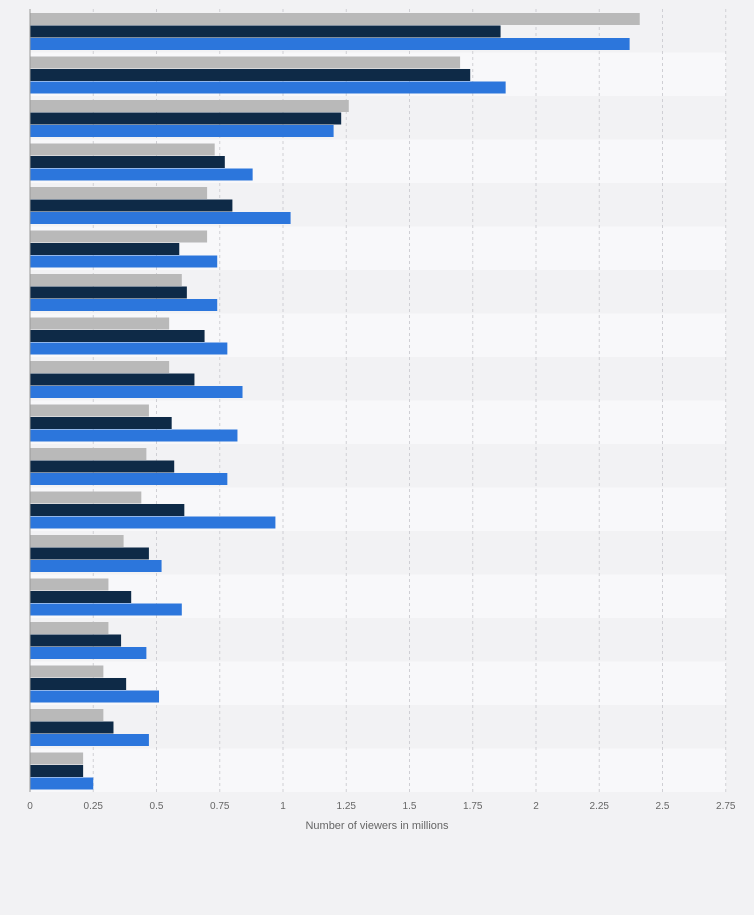  I want to click on x-tick-label: 2.25, so click(600, 806).